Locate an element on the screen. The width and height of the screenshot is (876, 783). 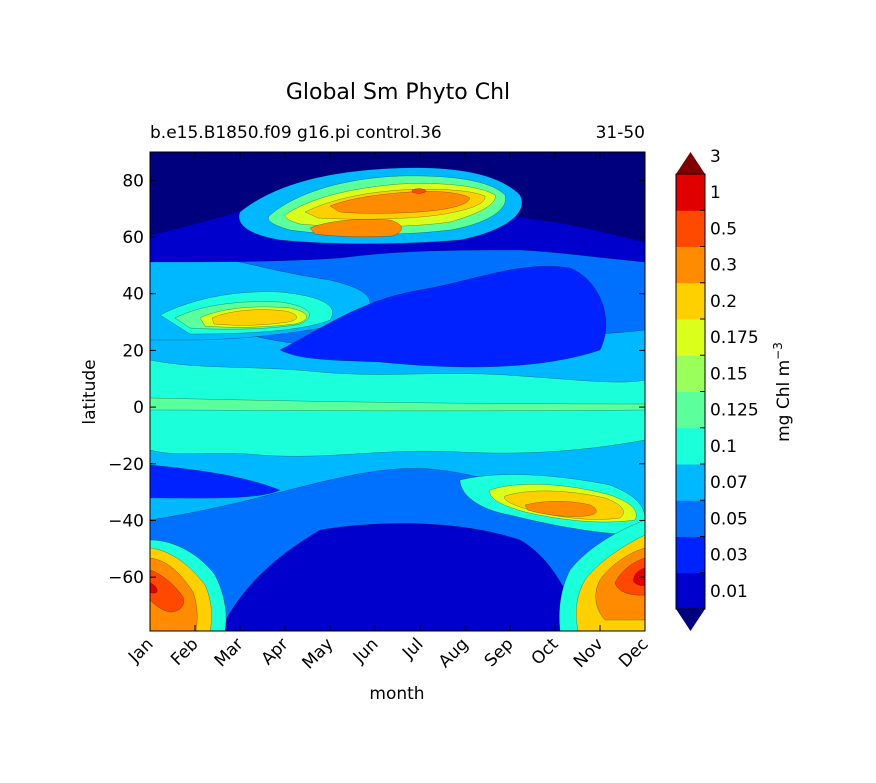
y-tick-label: −20 is located at coordinates (126, 465).